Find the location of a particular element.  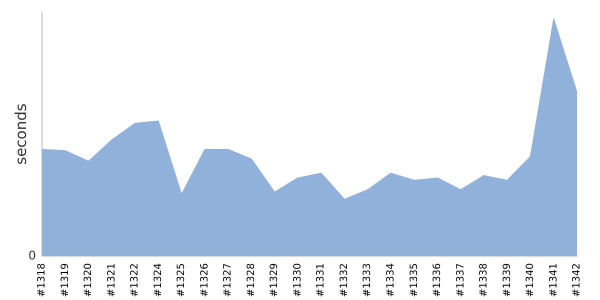

y-axis-title: seconds is located at coordinates (21, 134).